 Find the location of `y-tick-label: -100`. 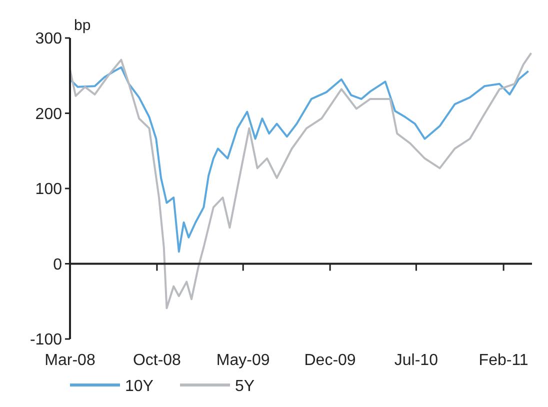

y-tick-label: -100 is located at coordinates (46, 340).